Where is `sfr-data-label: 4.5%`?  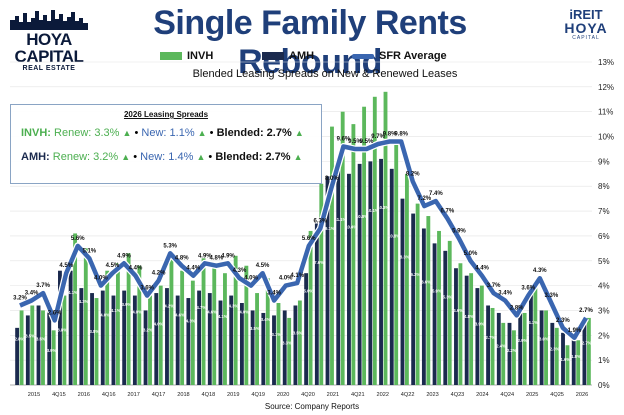
sfr-data-label: 4.5% is located at coordinates (263, 266).